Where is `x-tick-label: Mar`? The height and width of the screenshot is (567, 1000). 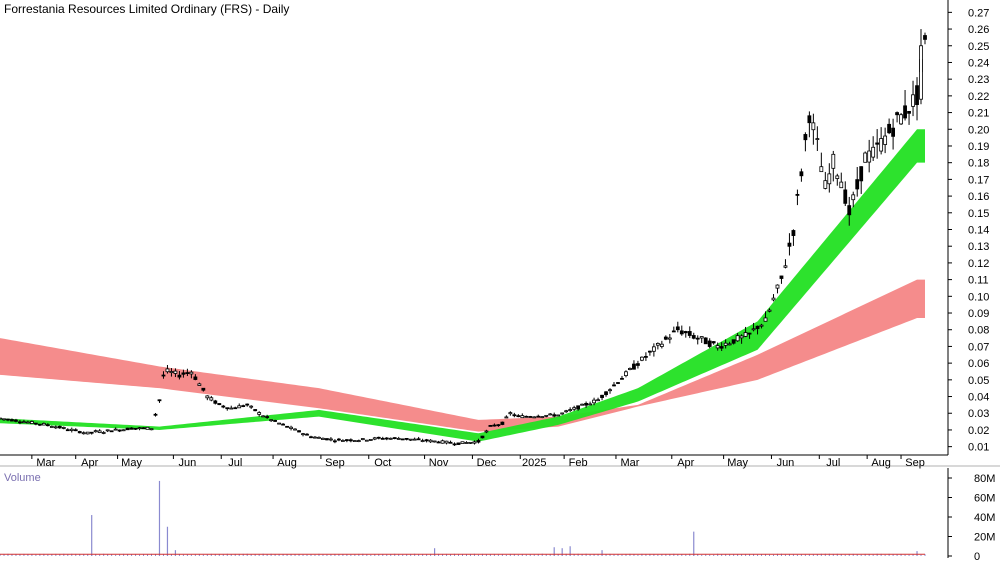
x-tick-label: Mar is located at coordinates (45, 463).